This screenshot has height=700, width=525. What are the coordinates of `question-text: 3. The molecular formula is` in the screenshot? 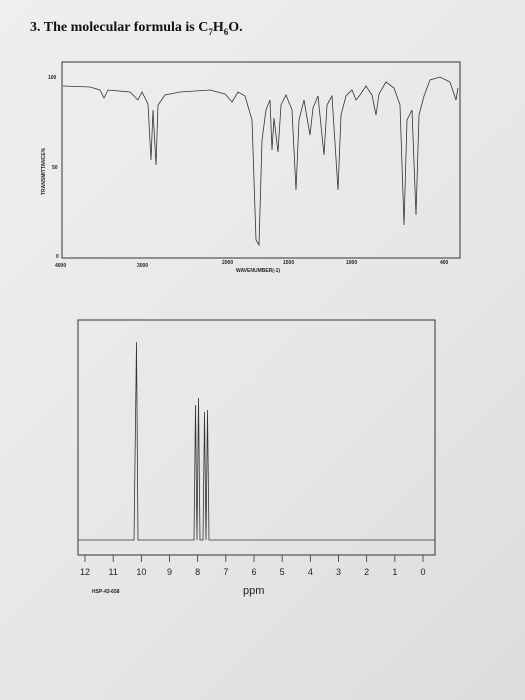 It's located at (114, 27).